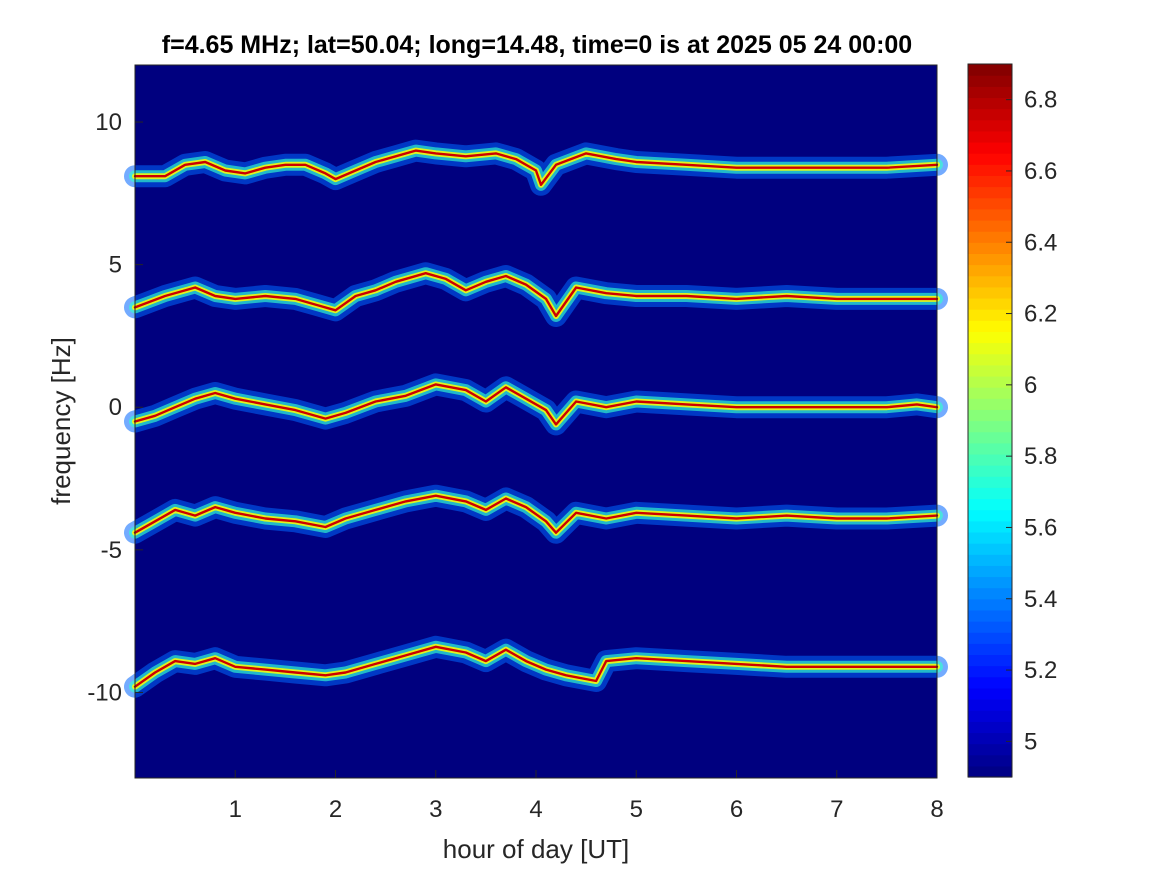  I want to click on x-axis-label: hour of day [UT], so click(536, 849).